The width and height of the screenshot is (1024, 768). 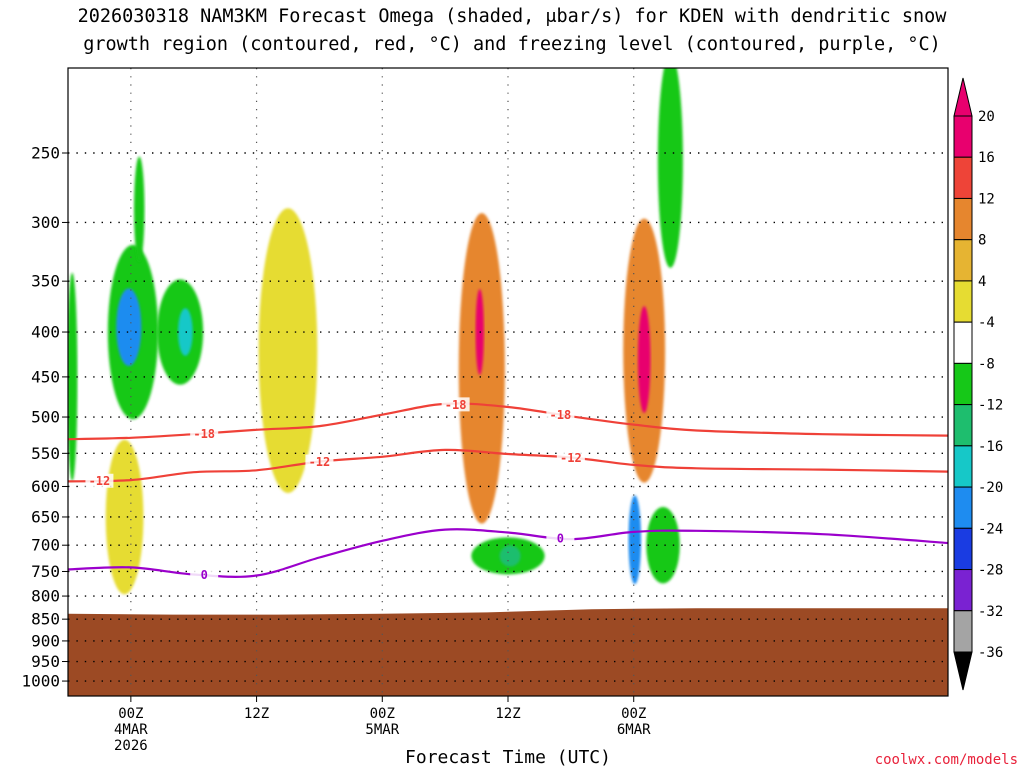 I want to click on omega-region-green-6mar-top, so click(x=670, y=168).